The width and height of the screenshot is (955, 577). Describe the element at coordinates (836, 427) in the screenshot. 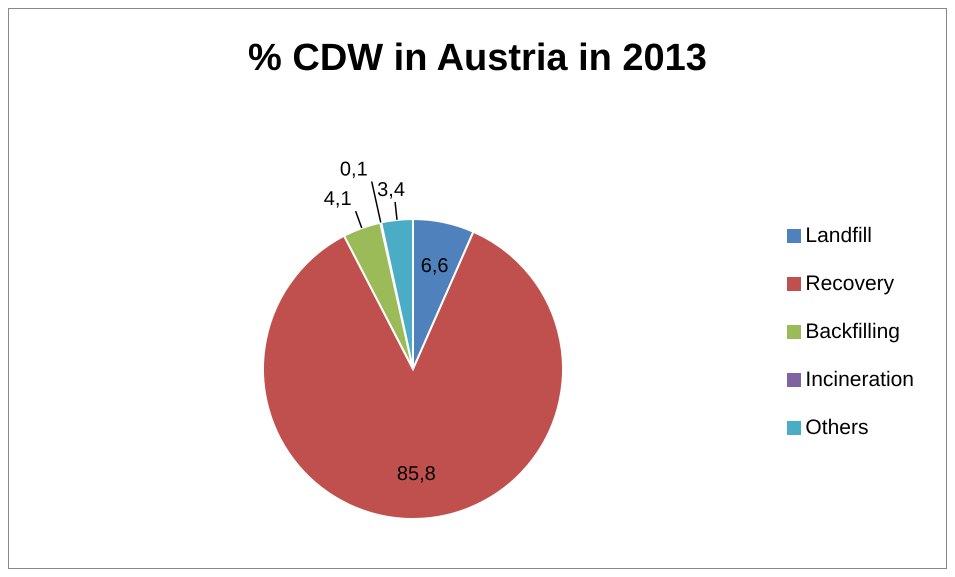

I see `legend-label: Others` at that location.